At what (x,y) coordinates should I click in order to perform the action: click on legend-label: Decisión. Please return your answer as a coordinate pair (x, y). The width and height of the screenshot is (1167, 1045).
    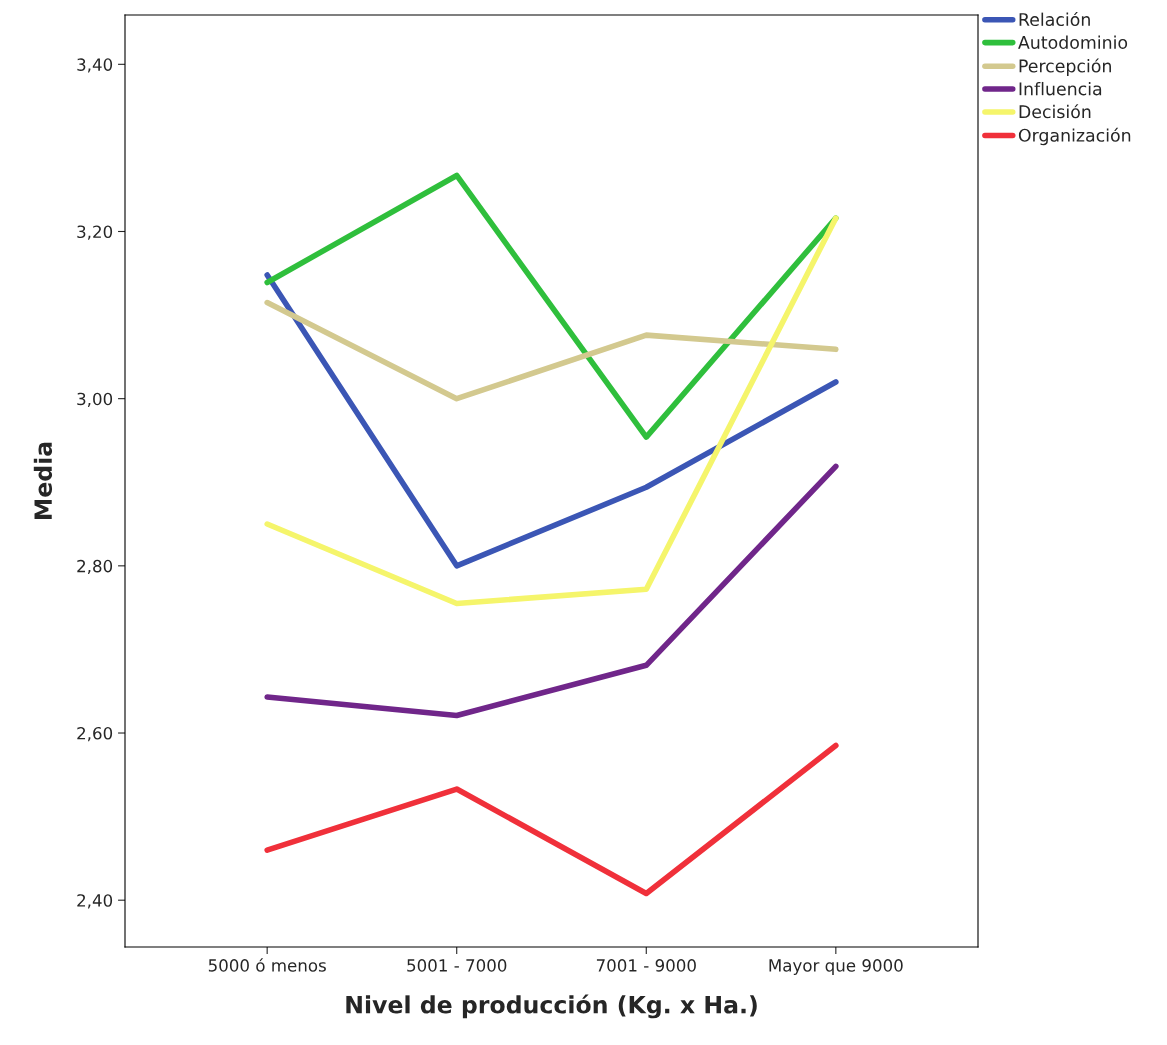
    Looking at the image, I should click on (1055, 111).